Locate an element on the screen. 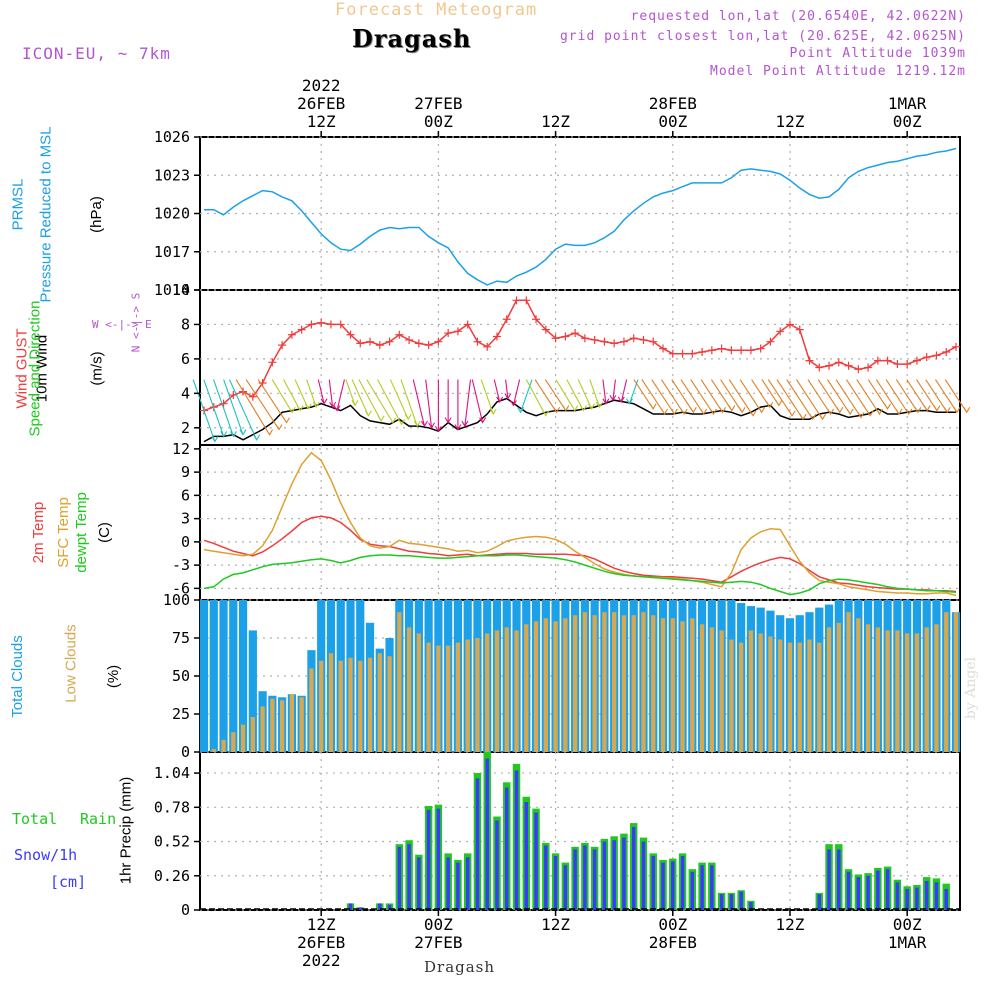 This screenshot has width=1000, height=1000. top-time-label: 28FEB is located at coordinates (673, 103).